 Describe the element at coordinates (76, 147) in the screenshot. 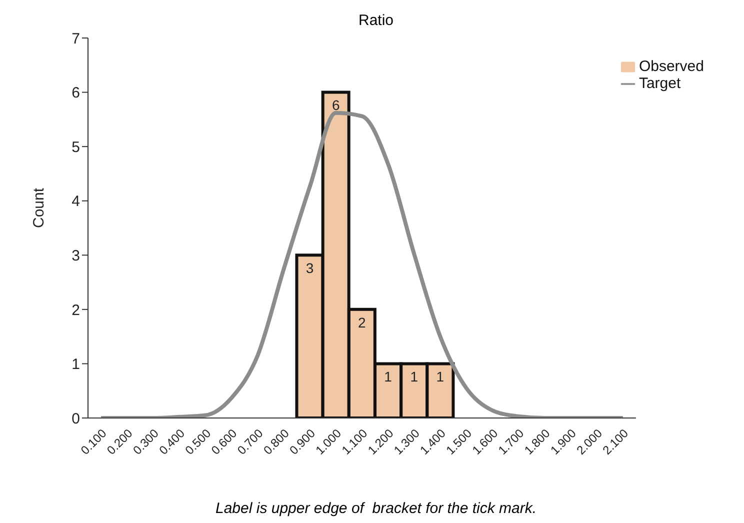

I see `y-tick-label: 5` at that location.